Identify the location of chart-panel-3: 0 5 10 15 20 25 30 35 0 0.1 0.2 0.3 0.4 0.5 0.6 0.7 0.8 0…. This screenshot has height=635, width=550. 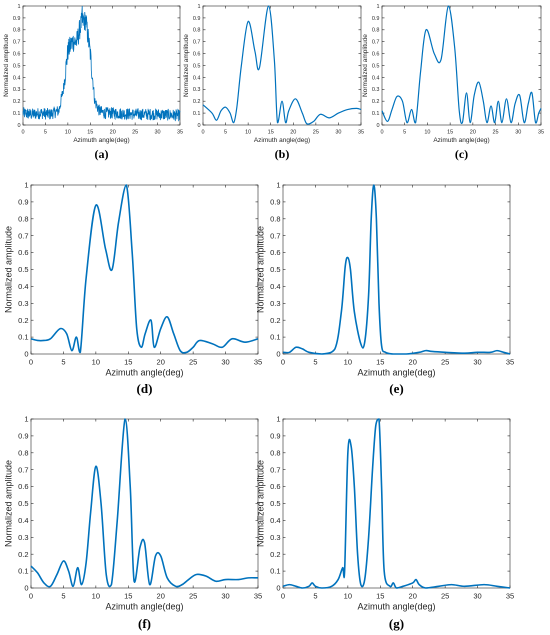
(453, 82).